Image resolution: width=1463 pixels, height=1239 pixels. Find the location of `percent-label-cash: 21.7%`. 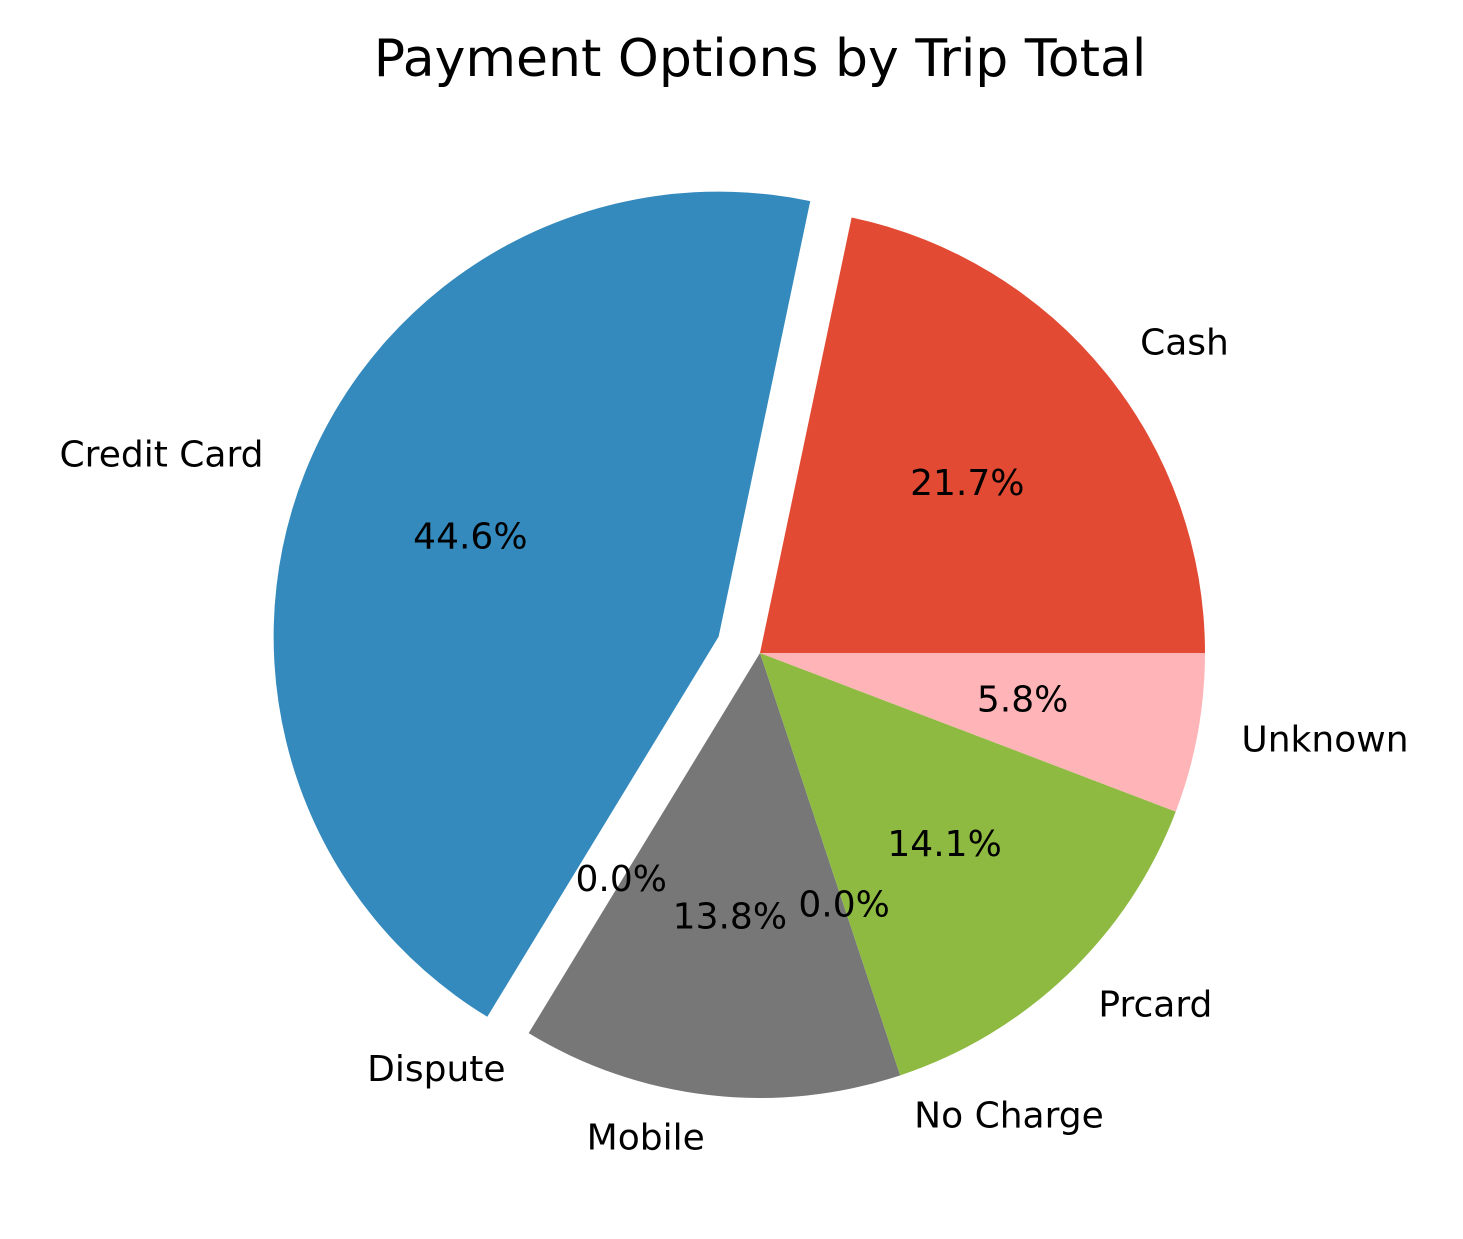

percent-label-cash: 21.7% is located at coordinates (967, 483).